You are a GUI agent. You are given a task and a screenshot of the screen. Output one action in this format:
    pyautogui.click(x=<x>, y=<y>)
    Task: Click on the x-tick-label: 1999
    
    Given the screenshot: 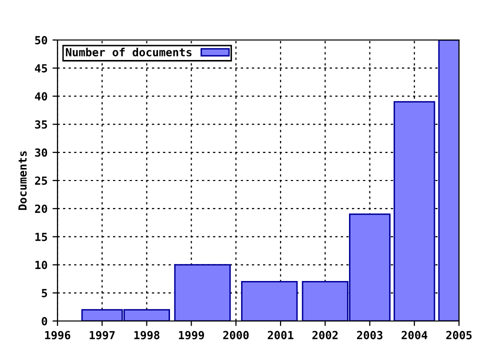 What is the action you would take?
    pyautogui.click(x=191, y=335)
    